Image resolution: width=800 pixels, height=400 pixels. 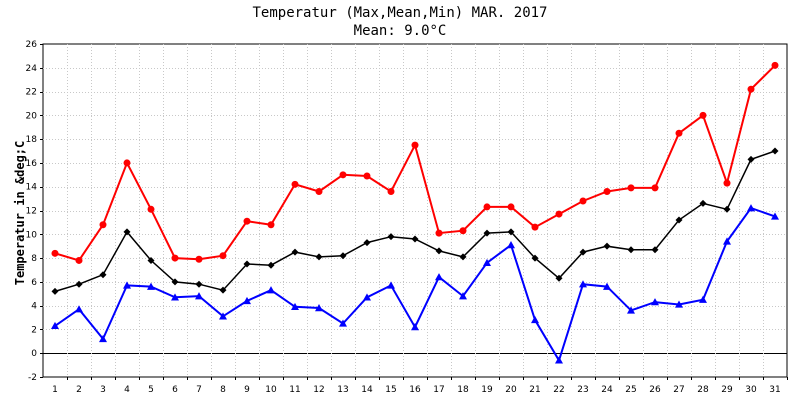 What do you see at coordinates (79, 390) in the screenshot?
I see `x-tick-label: 2` at bounding box center [79, 390].